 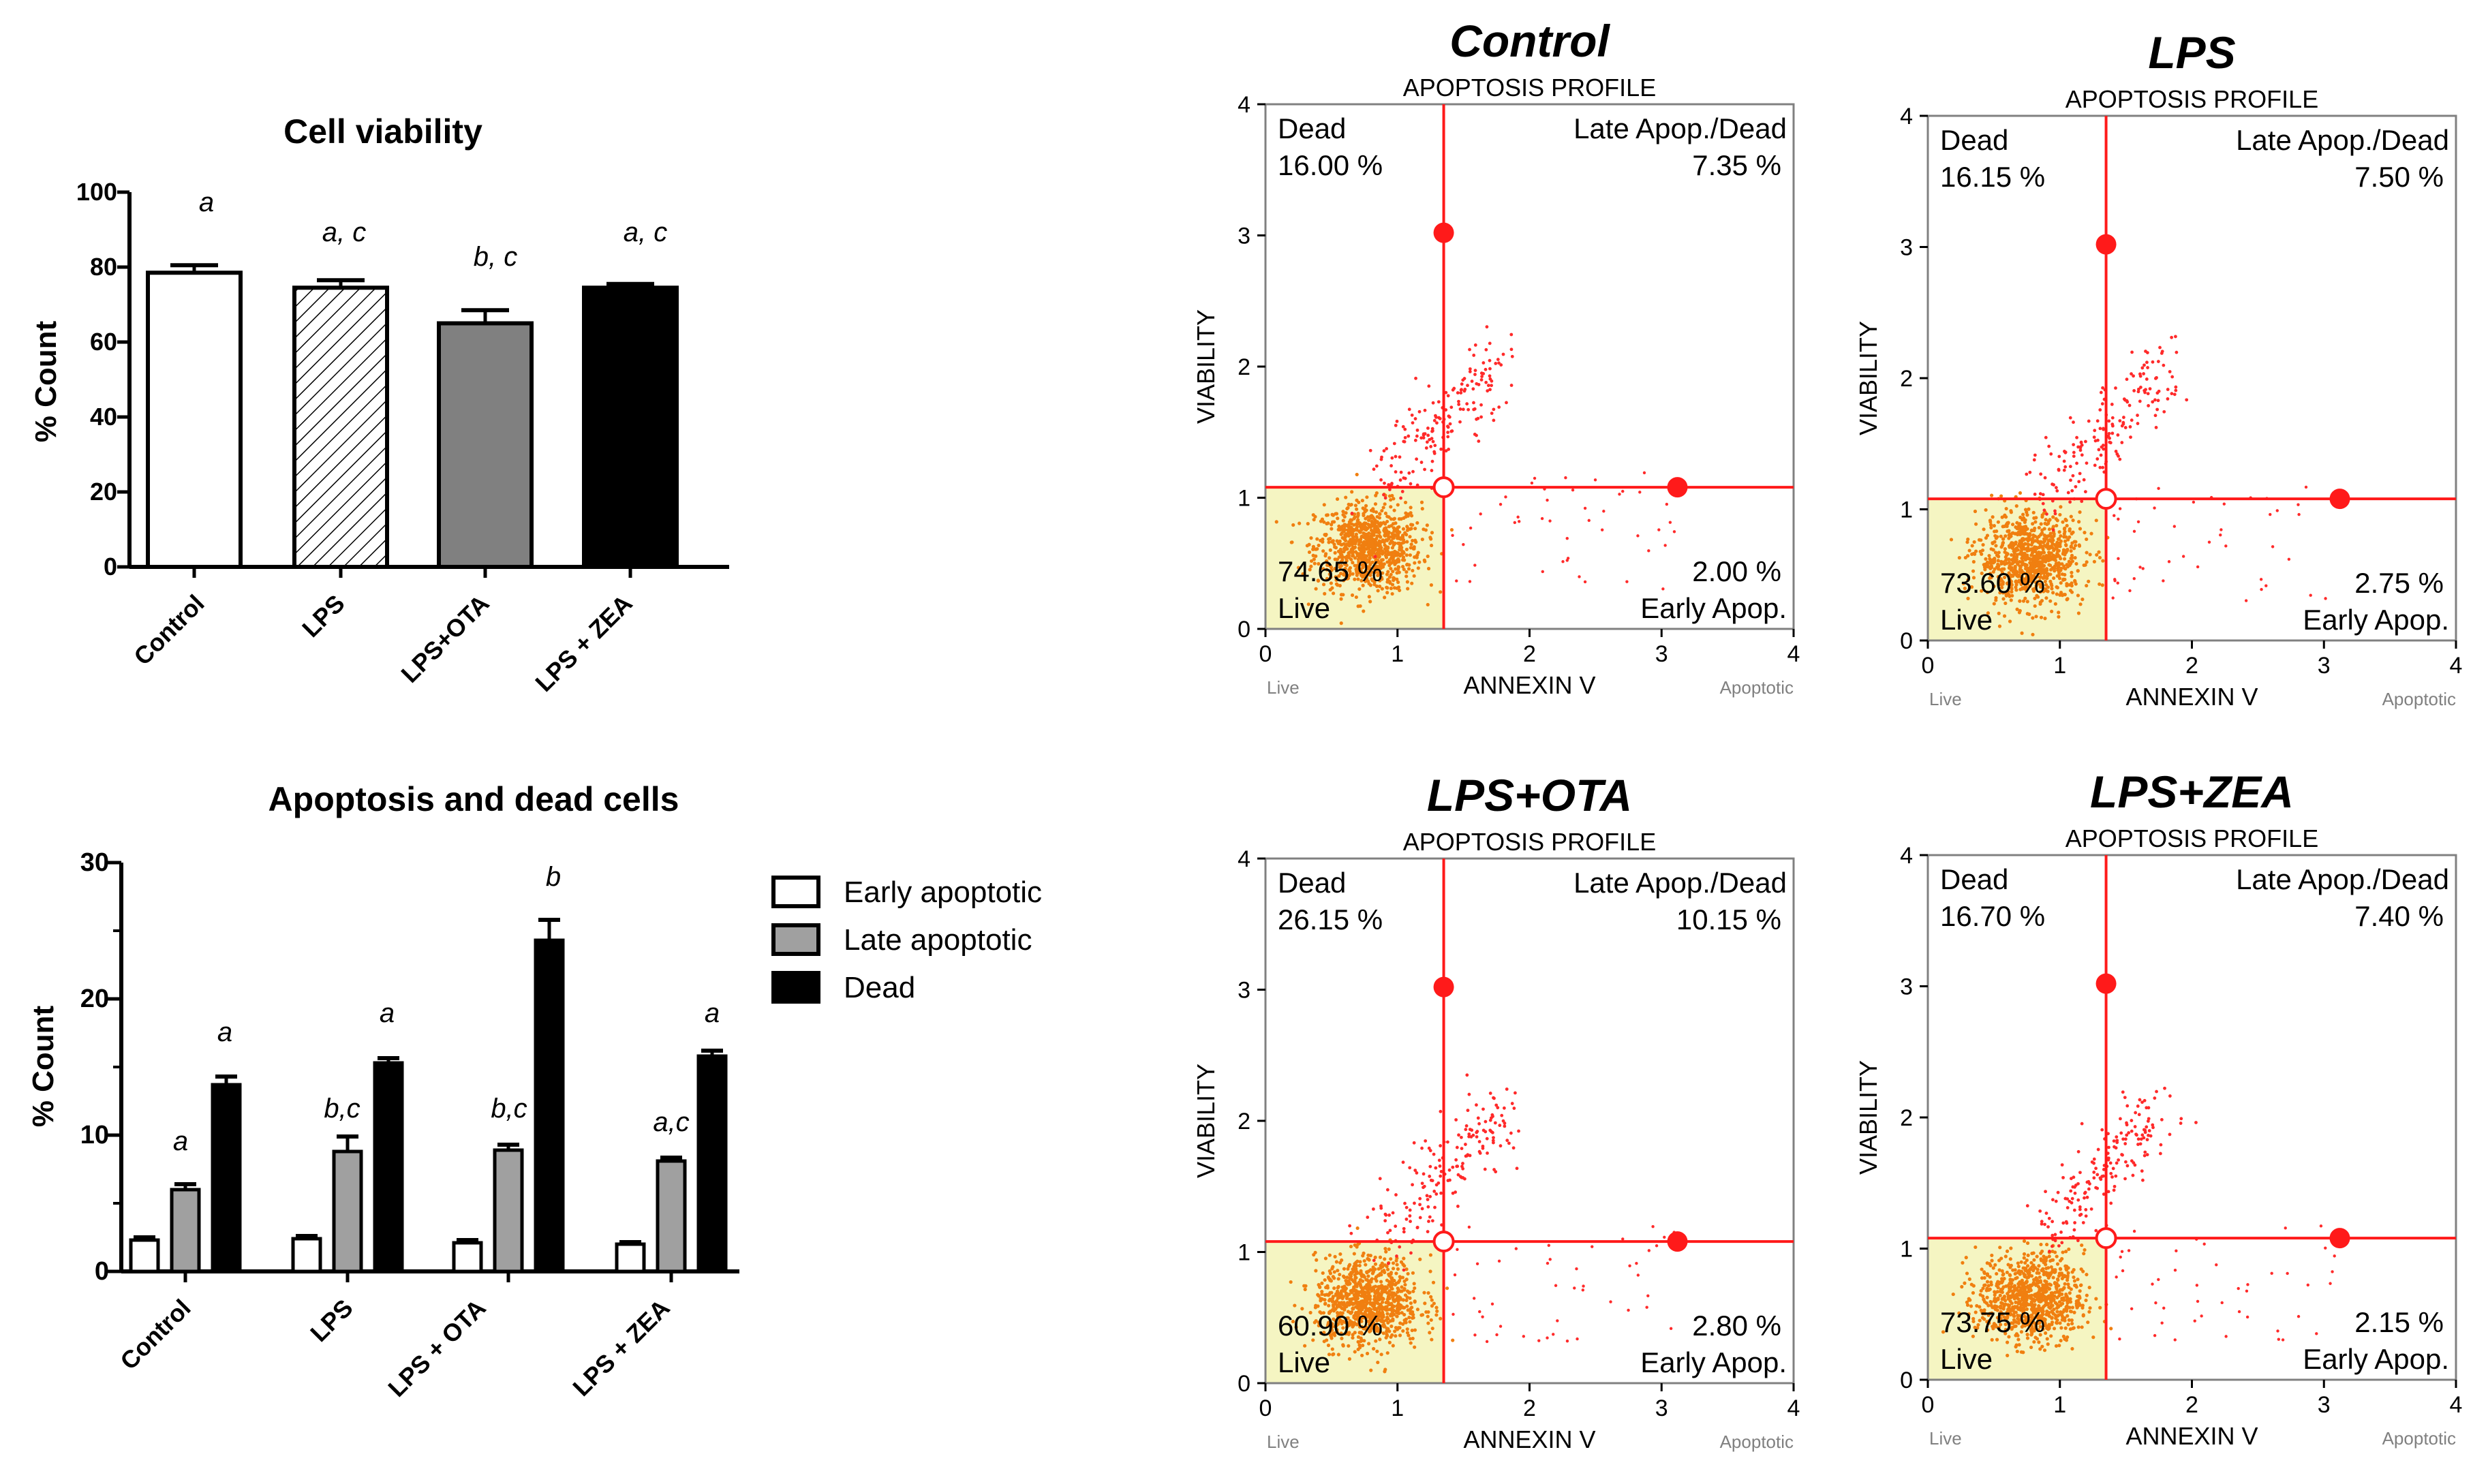 What do you see at coordinates (185, 1231) in the screenshot?
I see `bar-late` at bounding box center [185, 1231].